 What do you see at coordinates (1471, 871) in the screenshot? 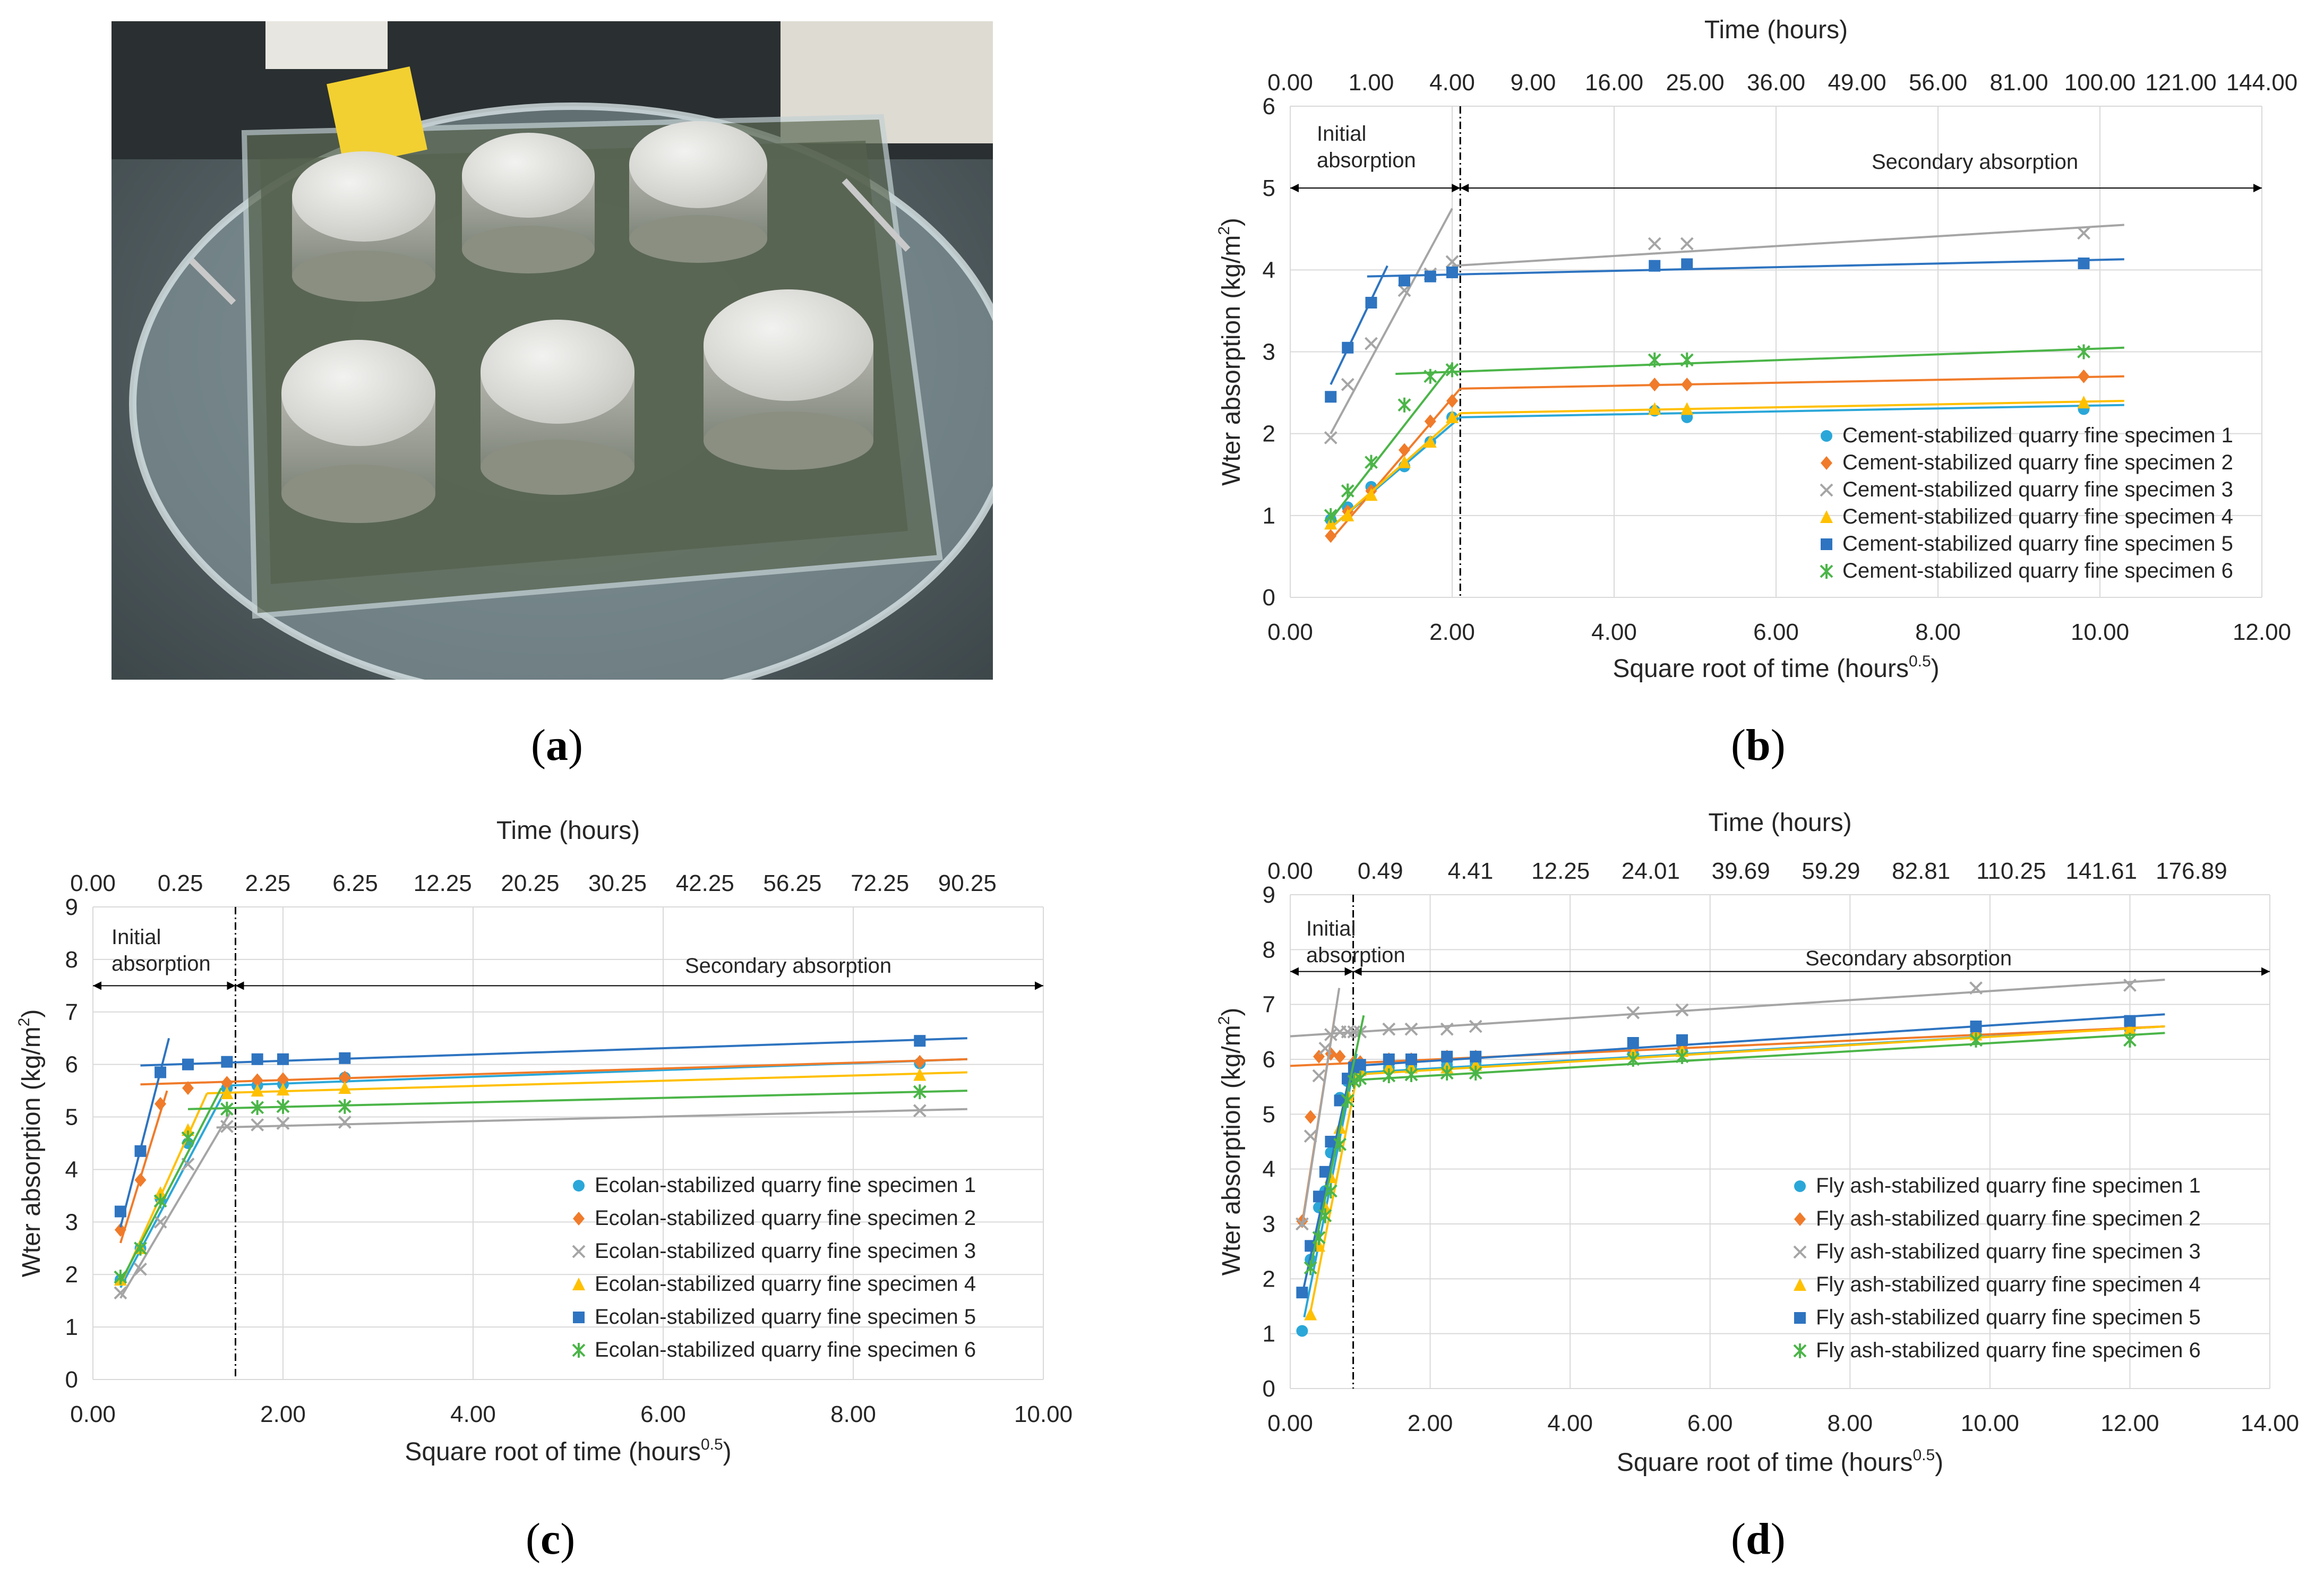
I see `top-tick-label: 4.41` at bounding box center [1471, 871].